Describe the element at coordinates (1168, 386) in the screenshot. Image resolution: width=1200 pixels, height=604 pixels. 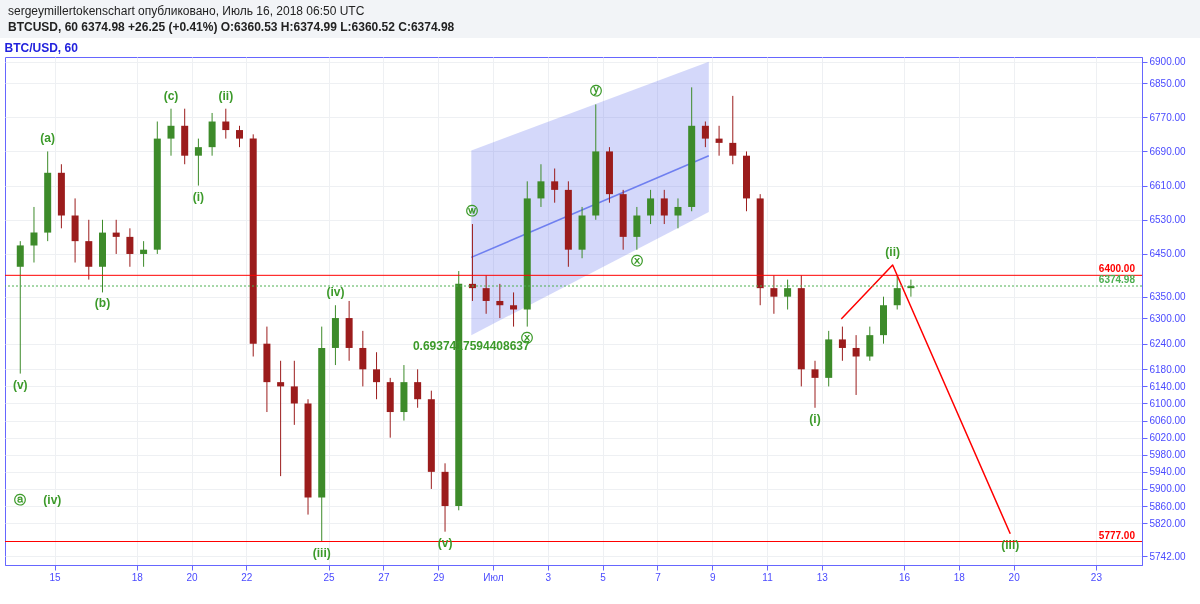
I see `y-tick-label: 6140.00` at that location.